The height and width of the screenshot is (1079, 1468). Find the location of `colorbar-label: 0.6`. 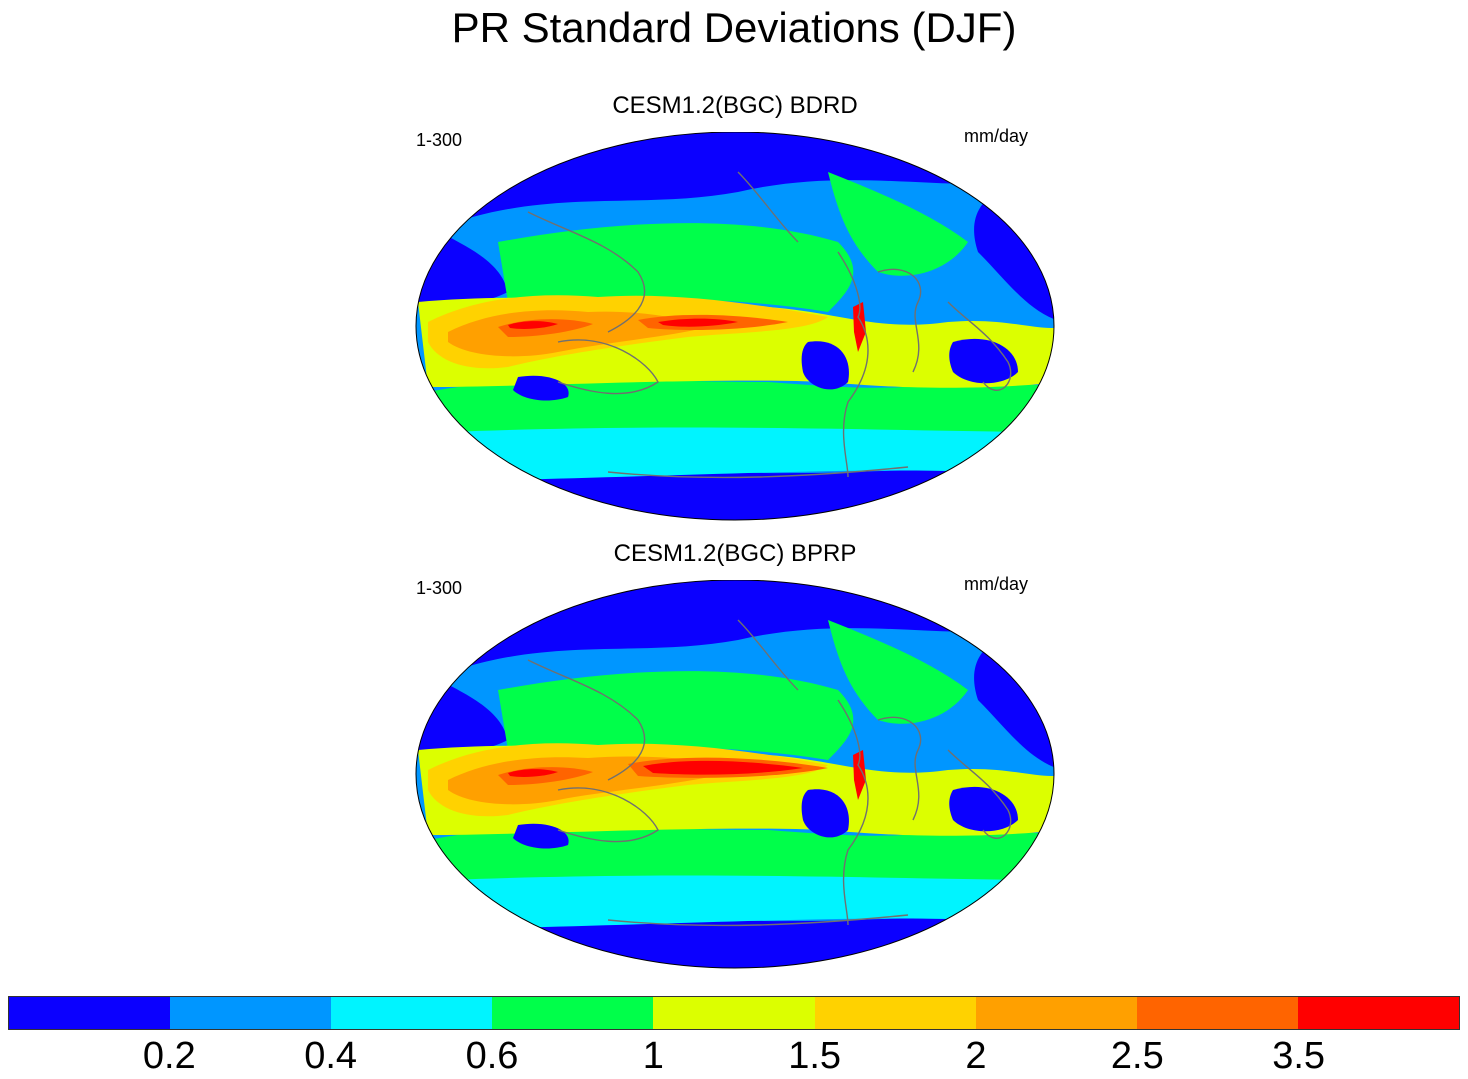

colorbar-label: 0.6 is located at coordinates (492, 1056).